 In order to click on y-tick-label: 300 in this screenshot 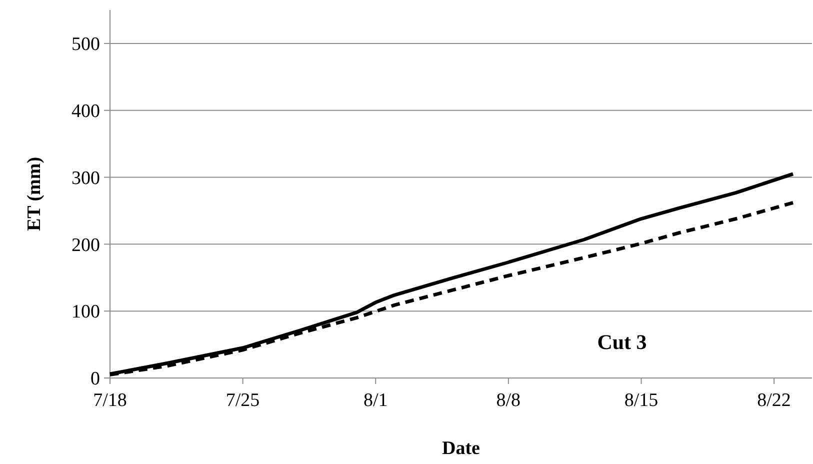, I will do `click(86, 178)`.